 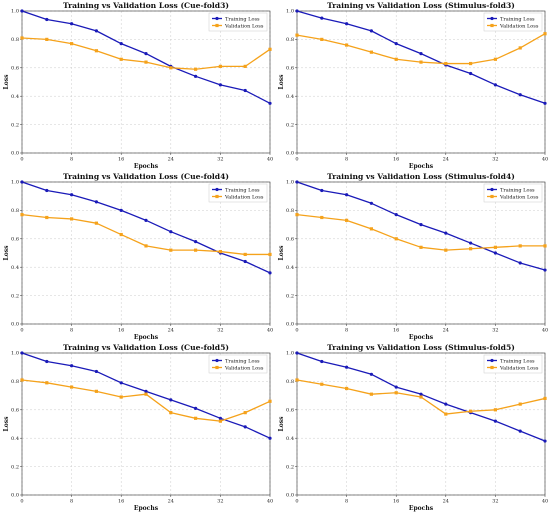 I want to click on plot-area, so click(x=421, y=424).